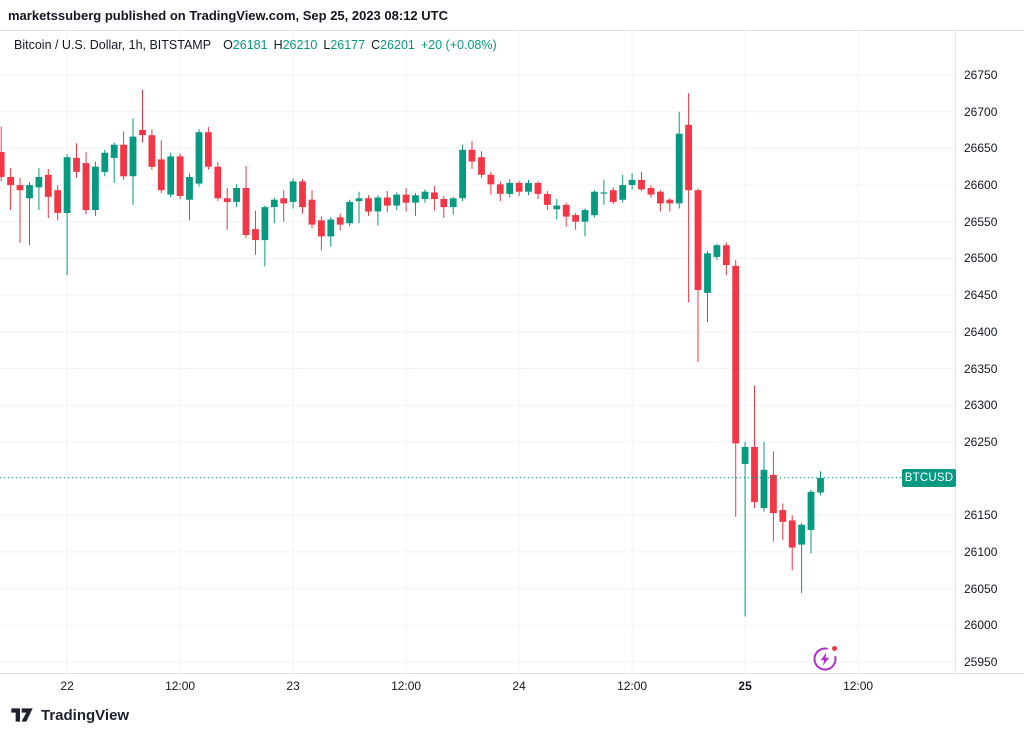 This screenshot has width=1024, height=732. I want to click on price-axis-label: 25950, so click(981, 662).